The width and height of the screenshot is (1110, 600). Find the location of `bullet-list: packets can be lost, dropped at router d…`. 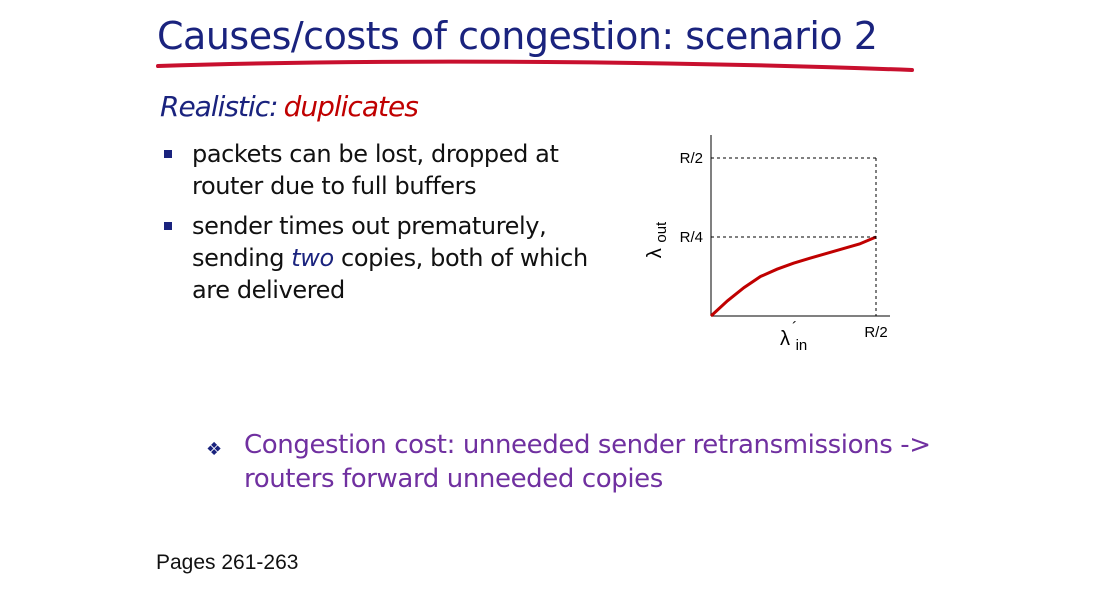

bullet-list: packets can be lost, dropped at router d… is located at coordinates (390, 226).